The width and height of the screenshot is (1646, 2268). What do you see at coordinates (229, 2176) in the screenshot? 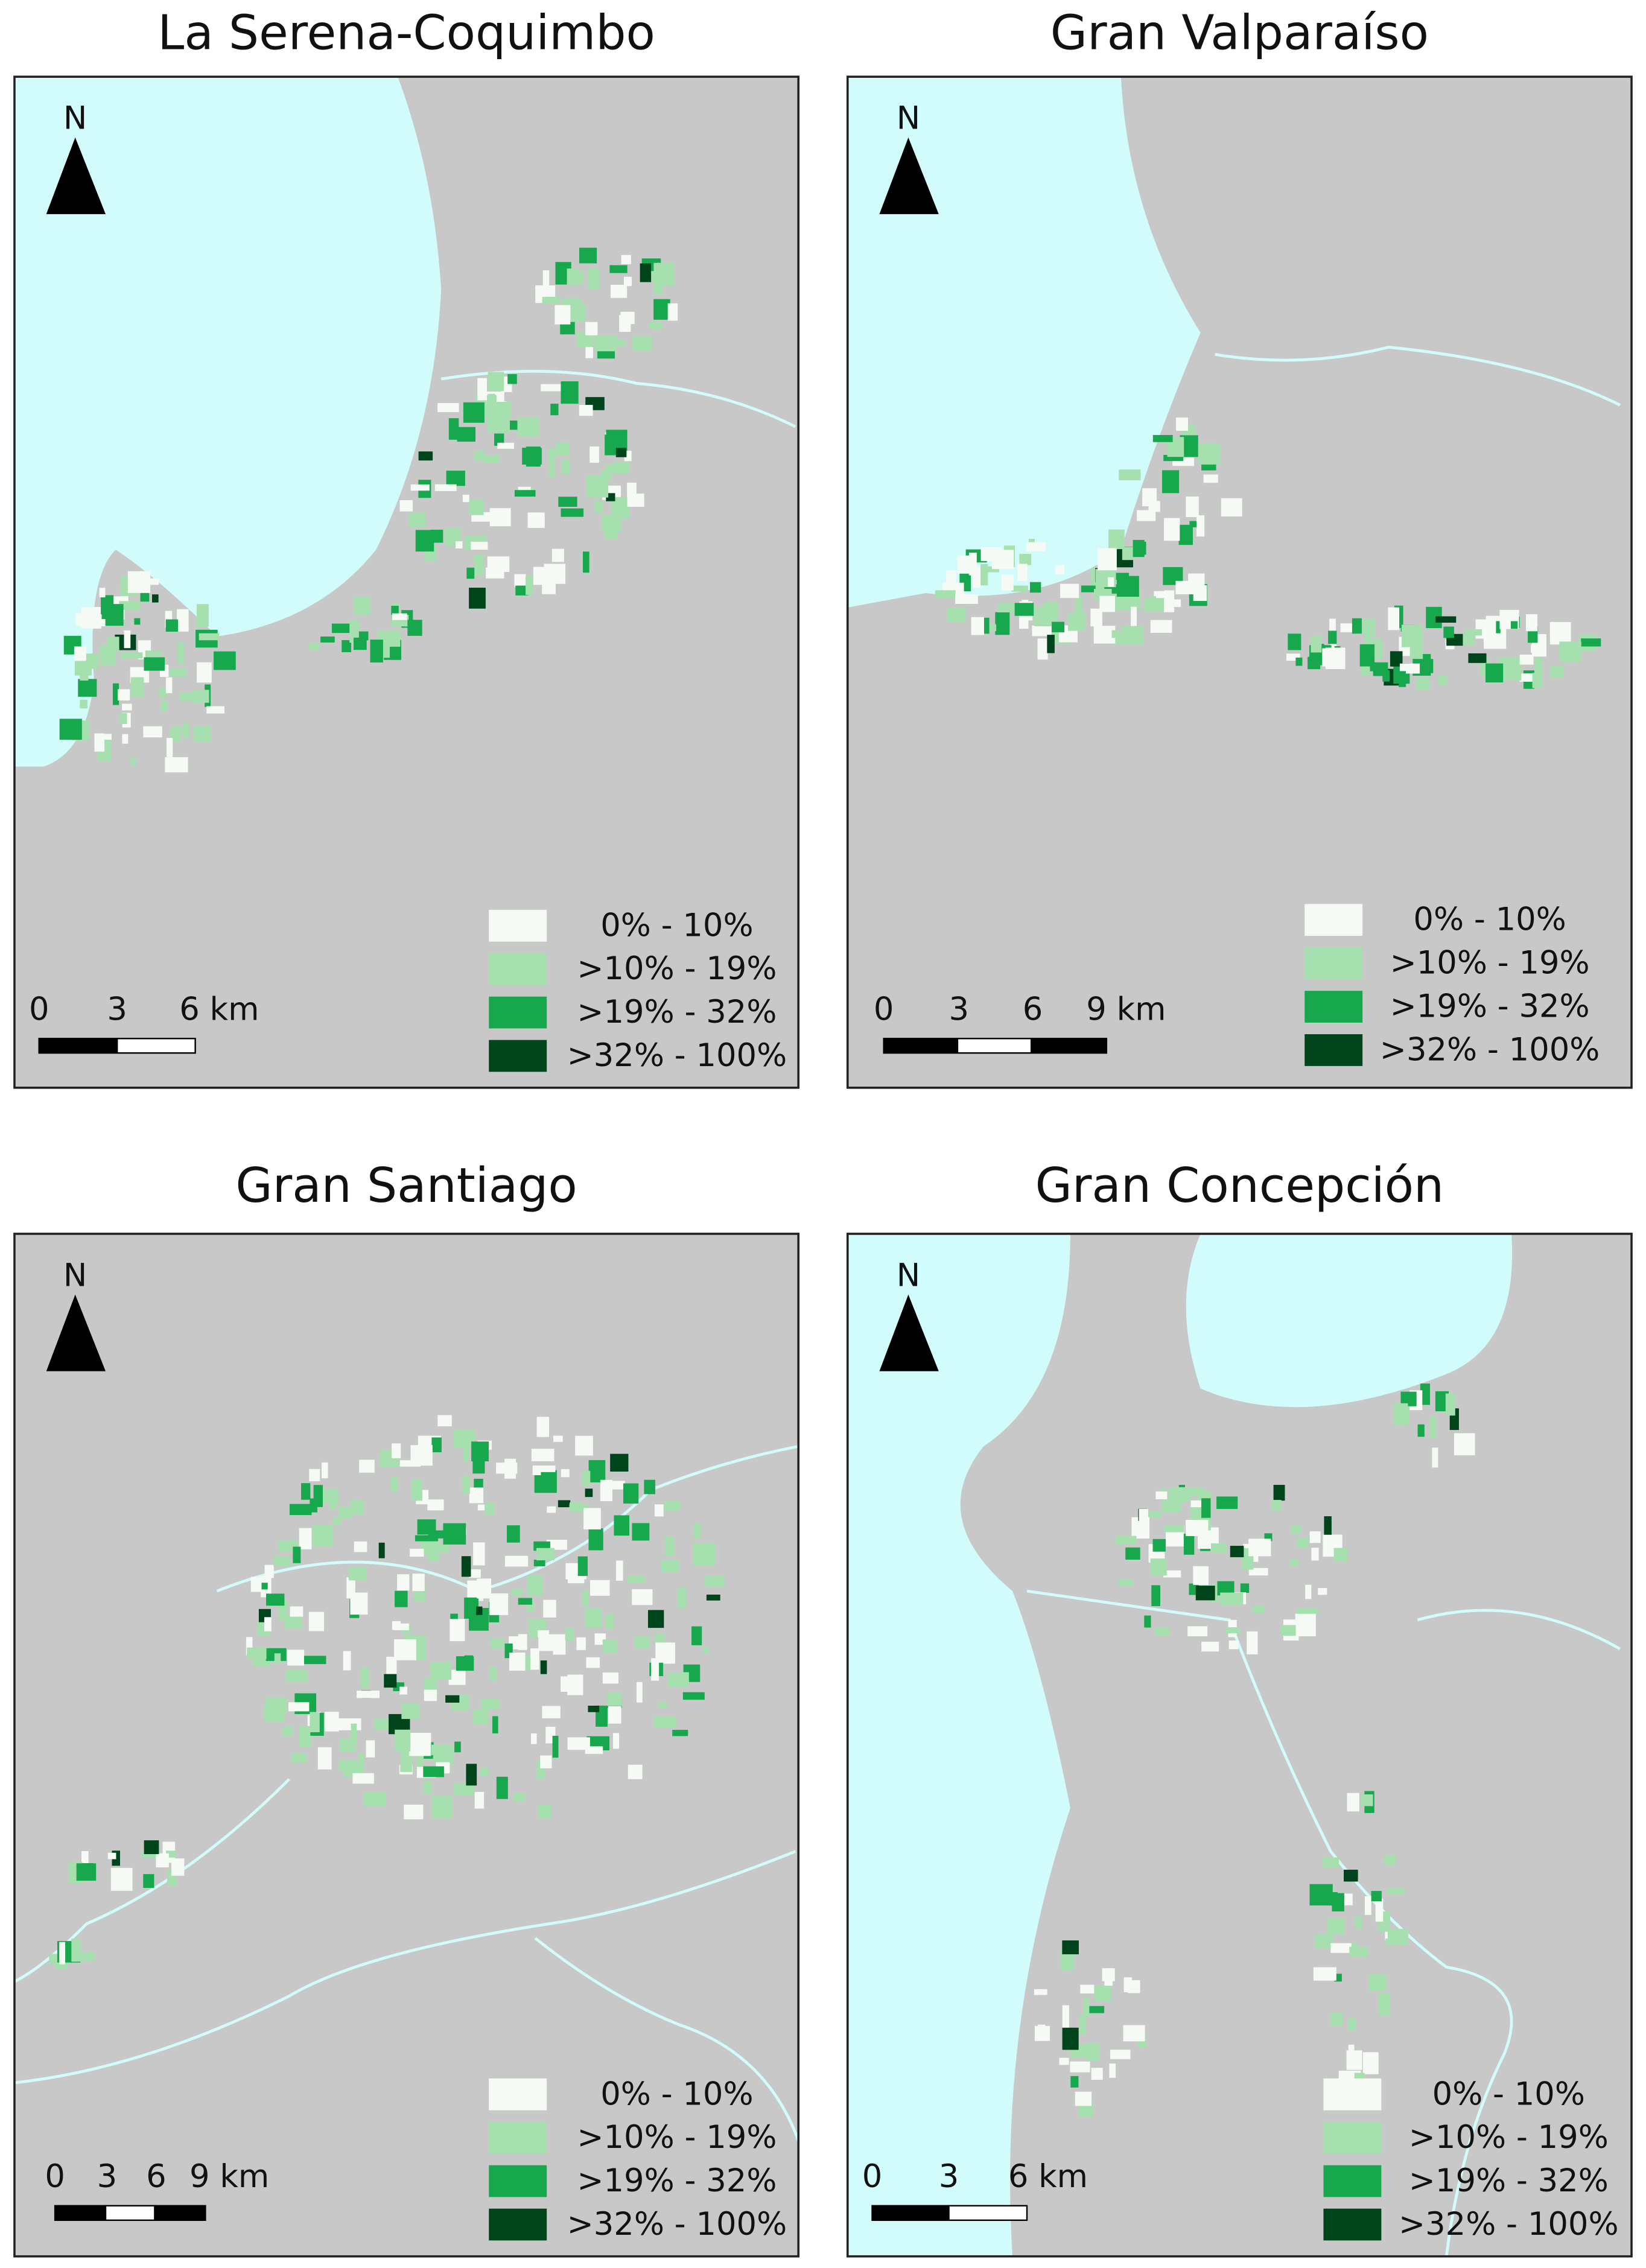
I see `scale-label: 9 km` at bounding box center [229, 2176].